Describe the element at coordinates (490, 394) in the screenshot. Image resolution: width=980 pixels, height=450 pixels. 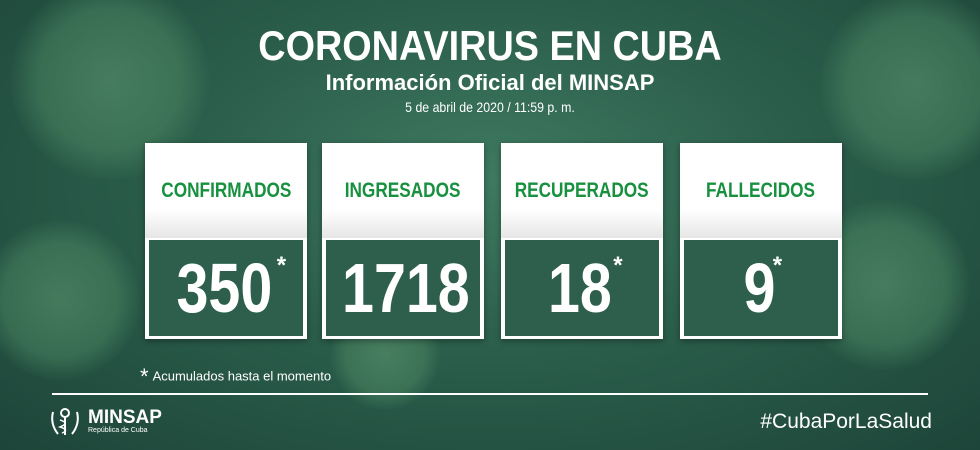
I see `divider` at that location.